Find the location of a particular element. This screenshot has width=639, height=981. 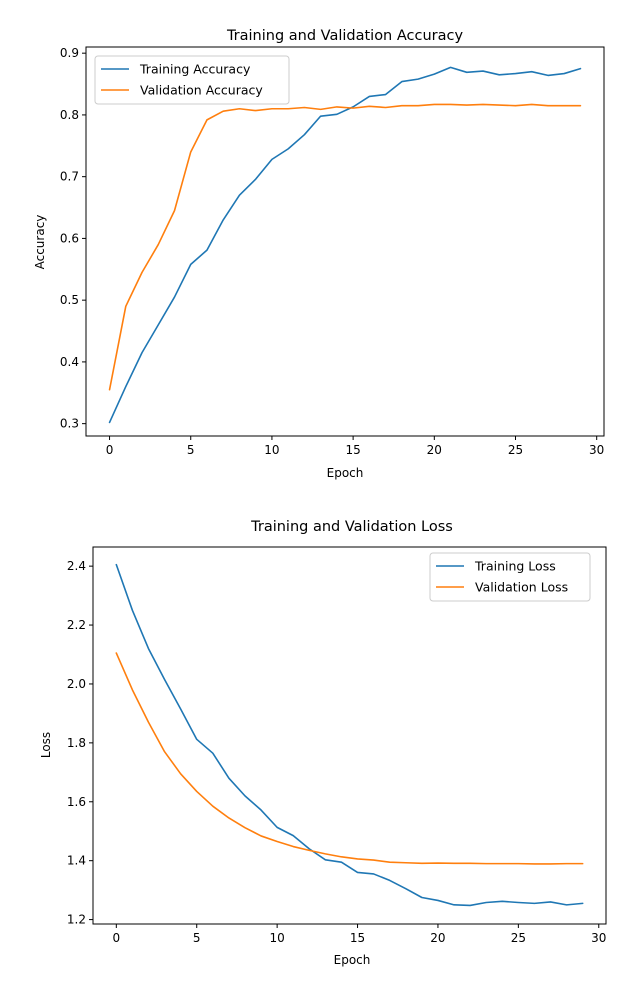

y-tick-label: 2.4 is located at coordinates (76, 566).